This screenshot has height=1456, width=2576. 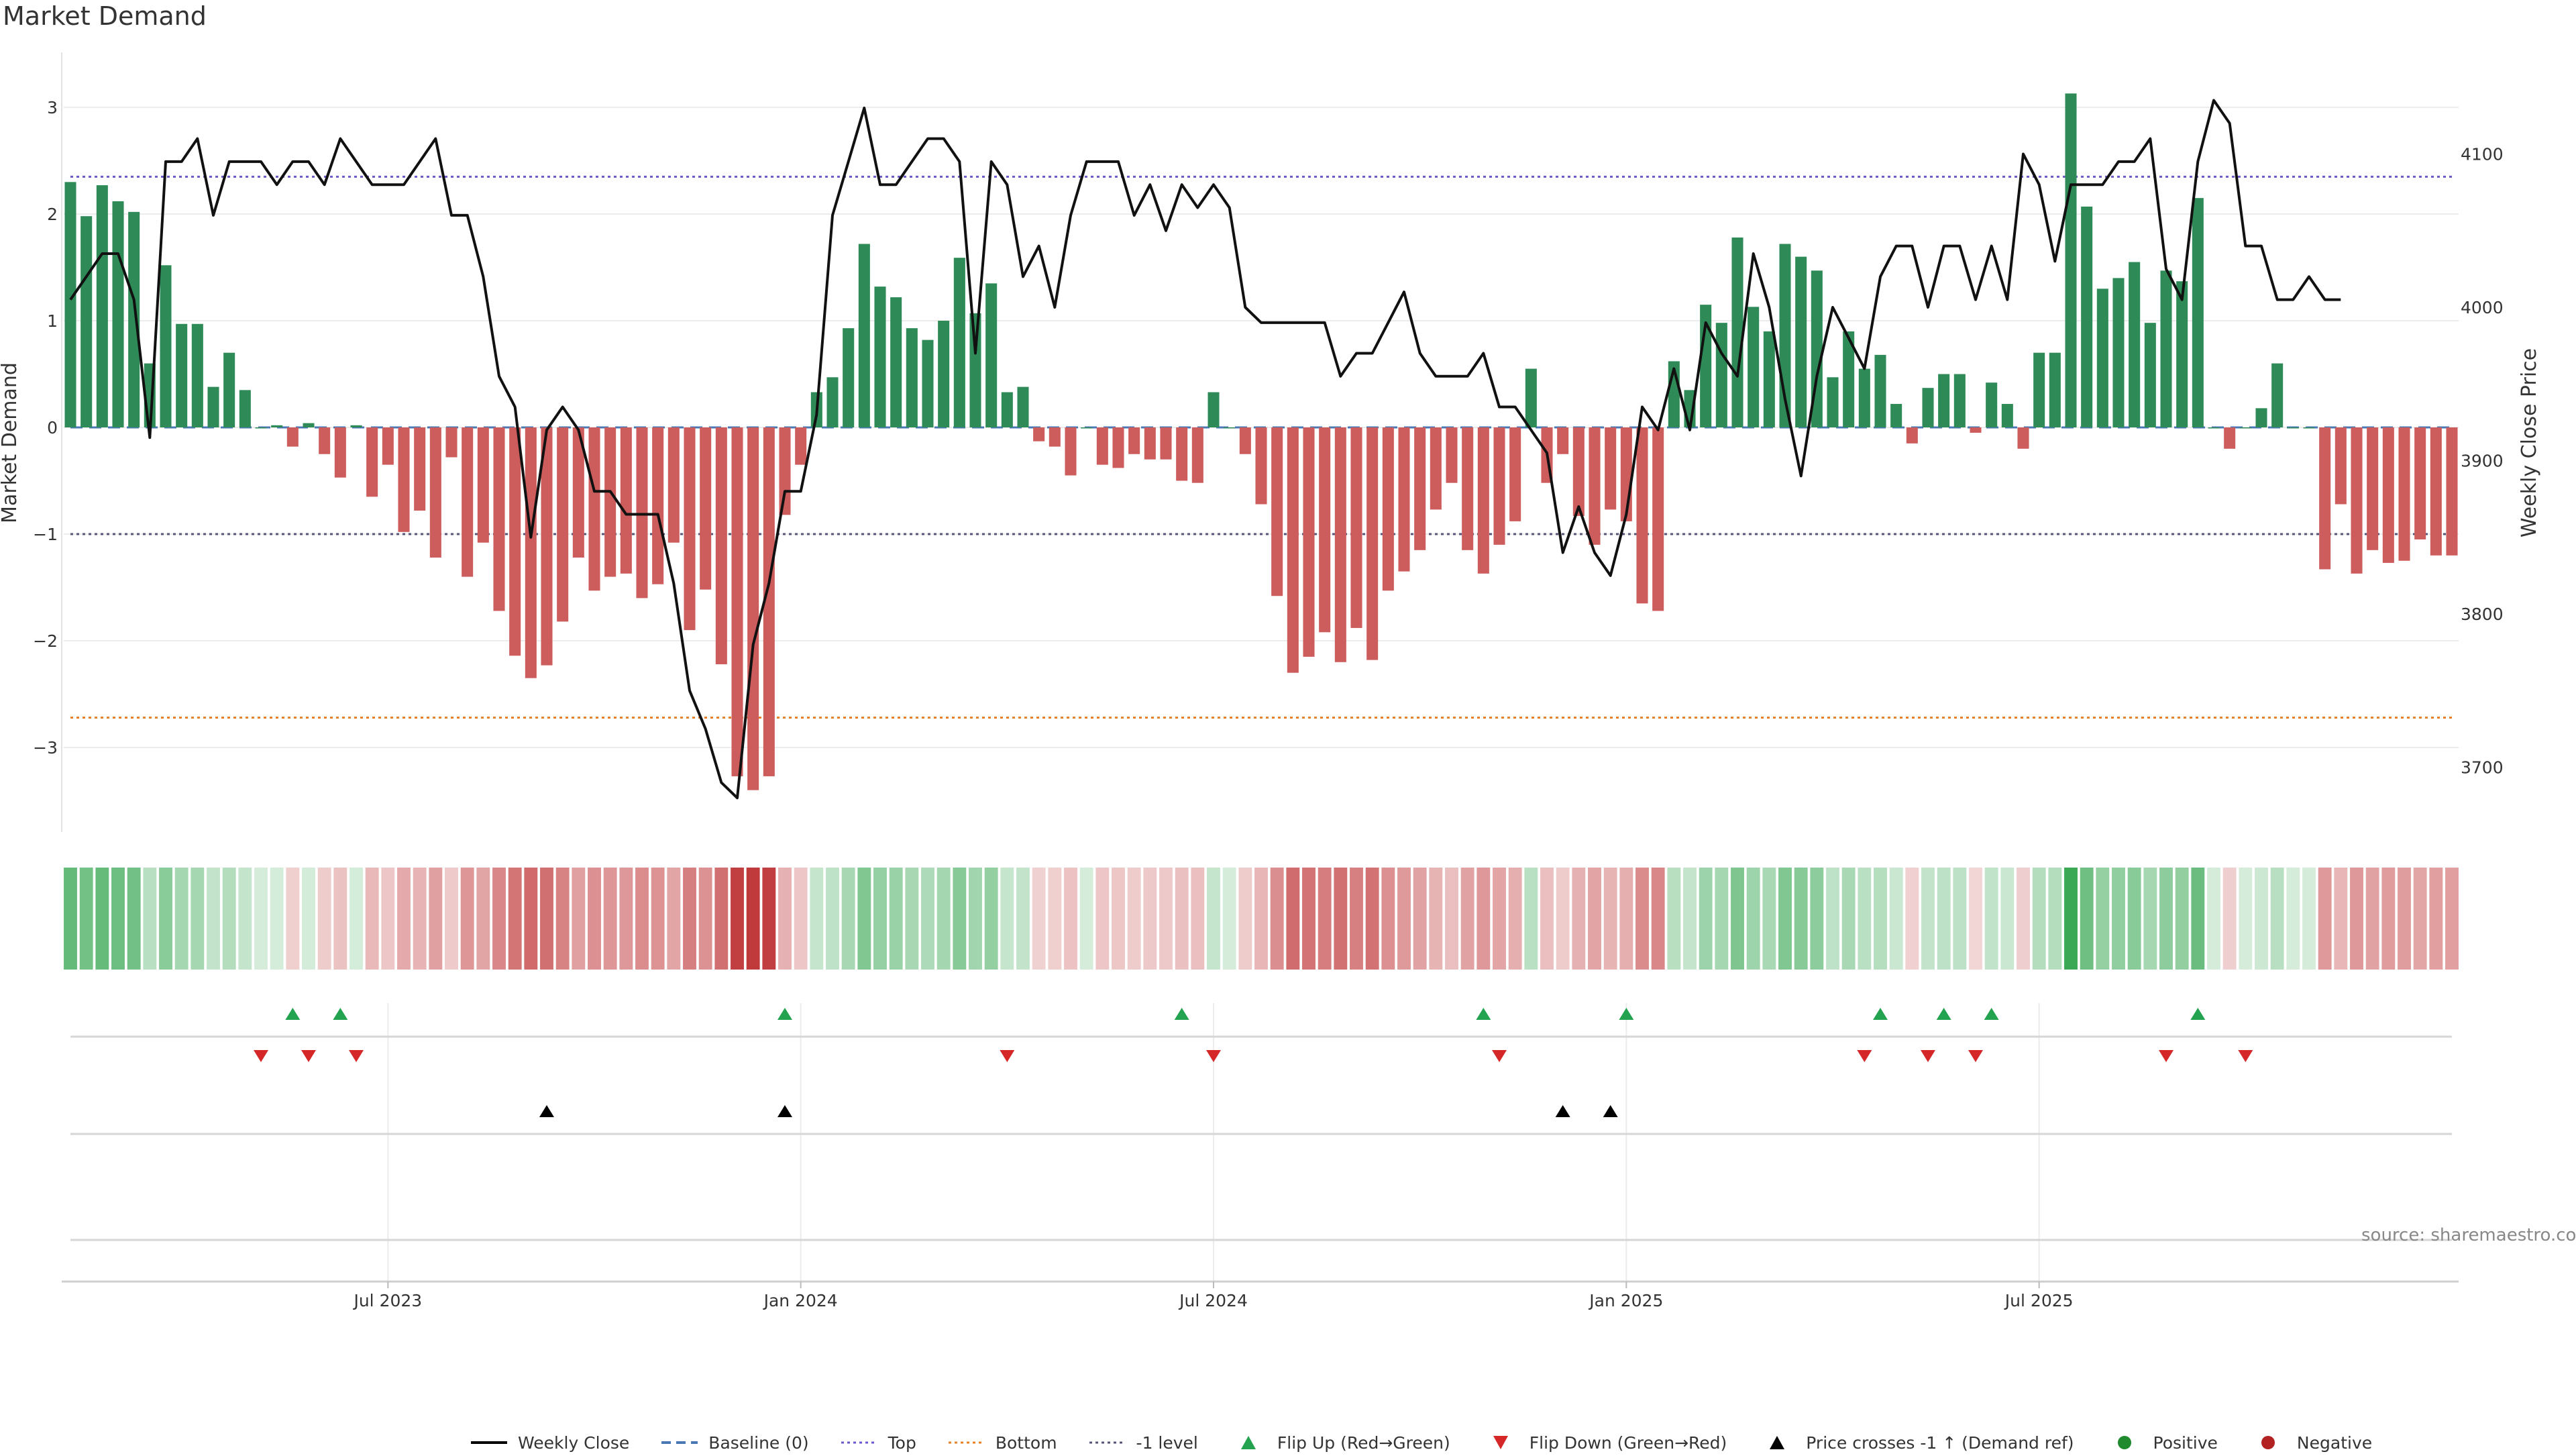 I want to click on y-tick-label: −2, so click(x=45, y=641).